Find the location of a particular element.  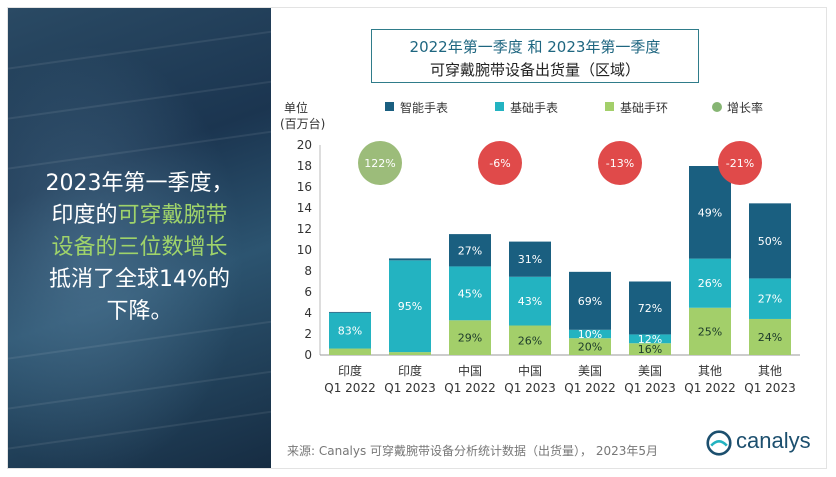

growth-rate-label: 122% is located at coordinates (379, 163).